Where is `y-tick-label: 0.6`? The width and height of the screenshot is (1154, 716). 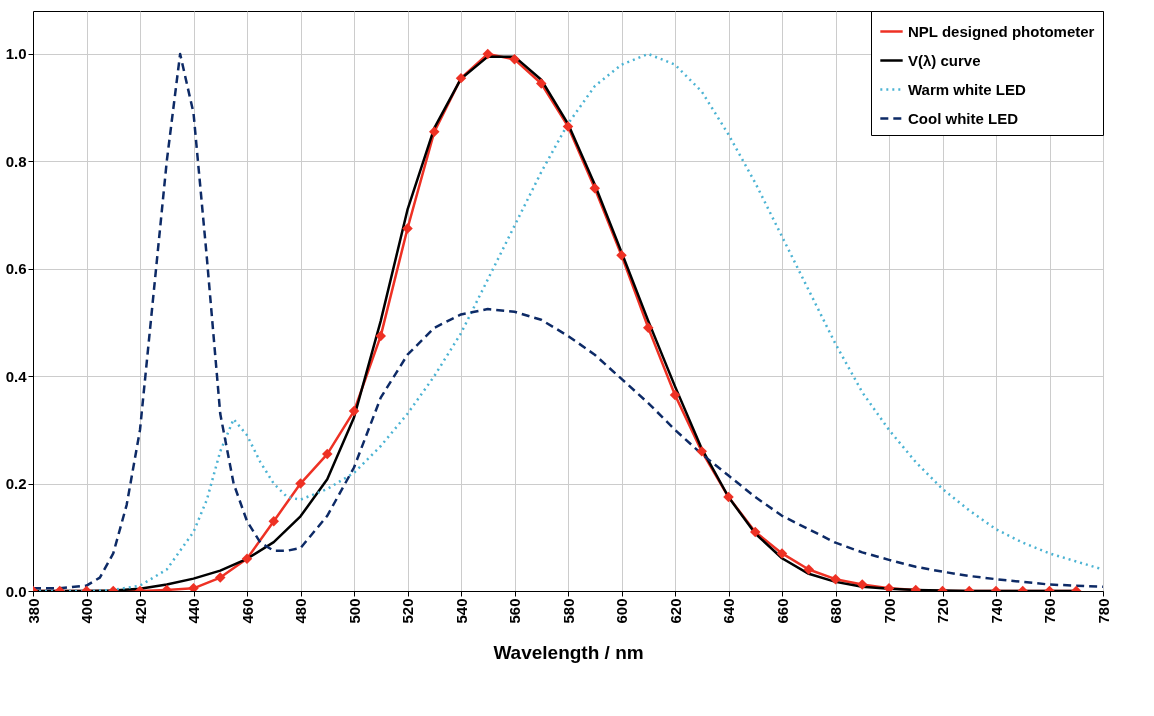 y-tick-label: 0.6 is located at coordinates (16, 269).